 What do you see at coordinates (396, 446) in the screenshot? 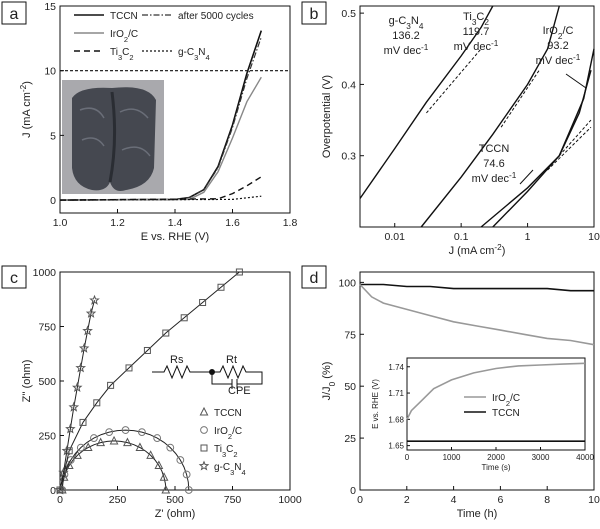
I see `panel-d-inset-ytick-label: 1.65` at bounding box center [396, 446].